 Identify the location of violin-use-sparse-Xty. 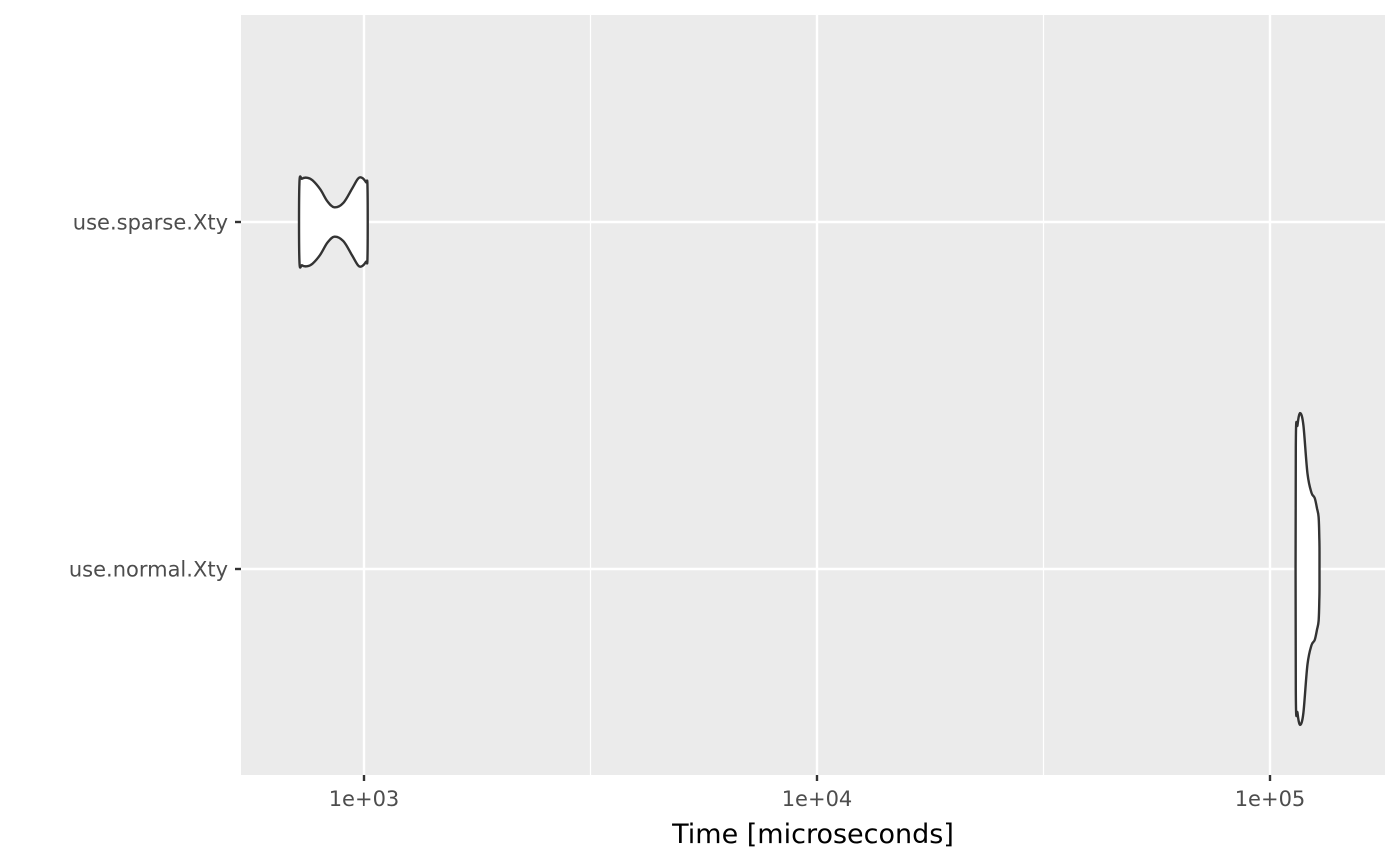
(333, 222).